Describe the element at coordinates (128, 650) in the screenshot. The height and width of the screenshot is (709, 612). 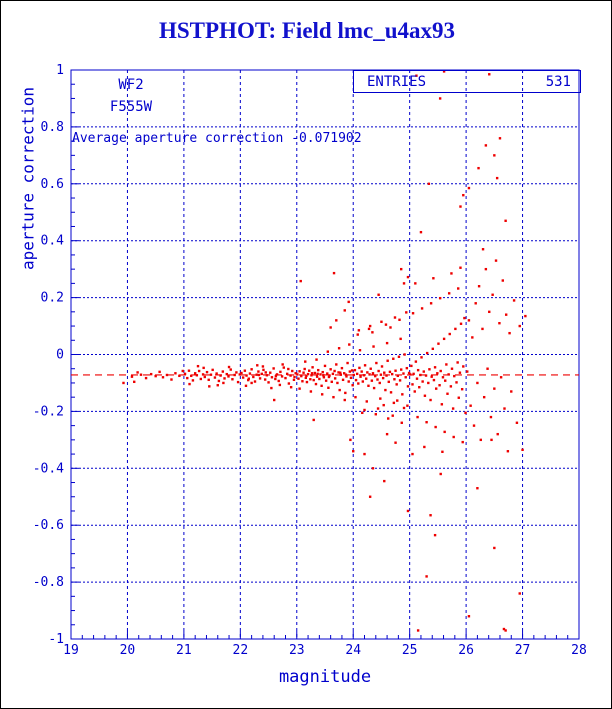
I see `x-tick-label: 20` at that location.